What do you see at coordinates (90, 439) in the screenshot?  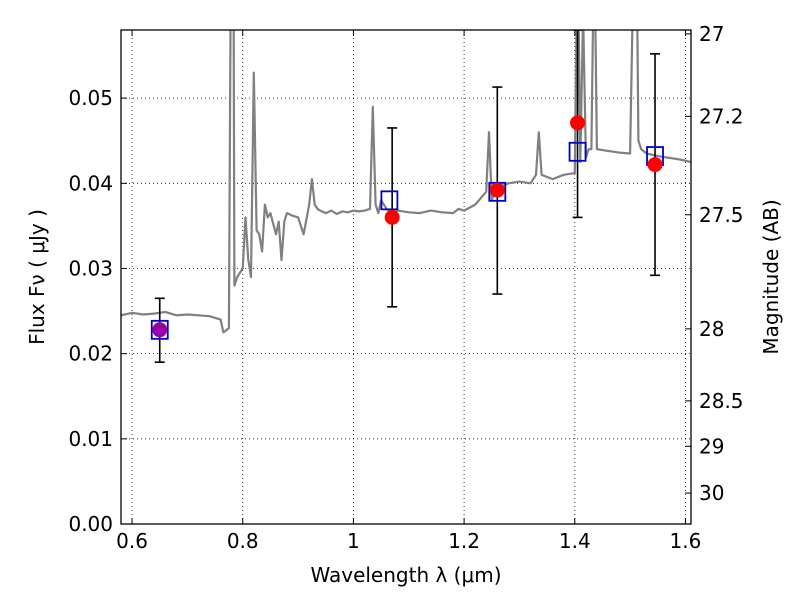 I see `y-tick-label: 0.01` at bounding box center [90, 439].